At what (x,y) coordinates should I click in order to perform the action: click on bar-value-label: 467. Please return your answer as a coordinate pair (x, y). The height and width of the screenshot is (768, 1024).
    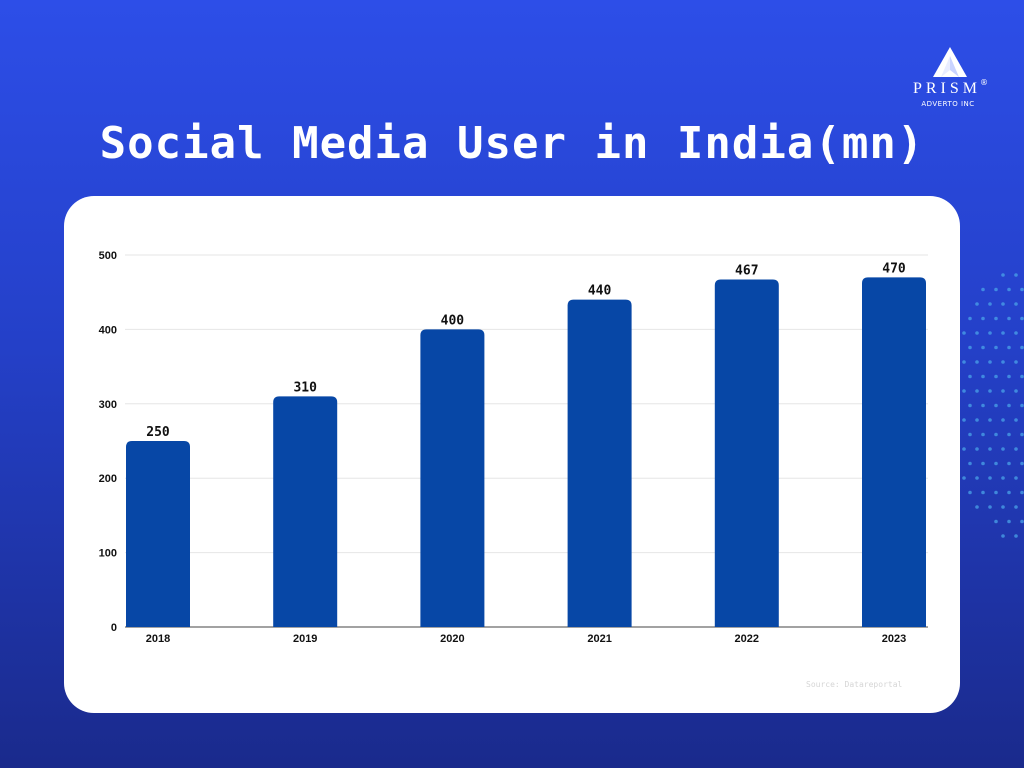
    Looking at the image, I should click on (746, 271).